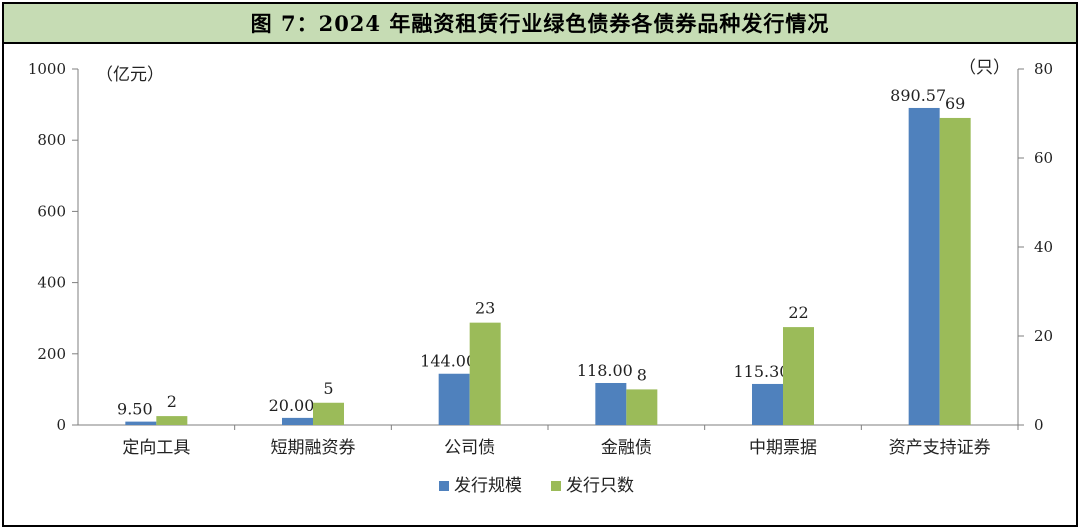  I want to click on y-left-tick-label: 200, so click(51, 354).